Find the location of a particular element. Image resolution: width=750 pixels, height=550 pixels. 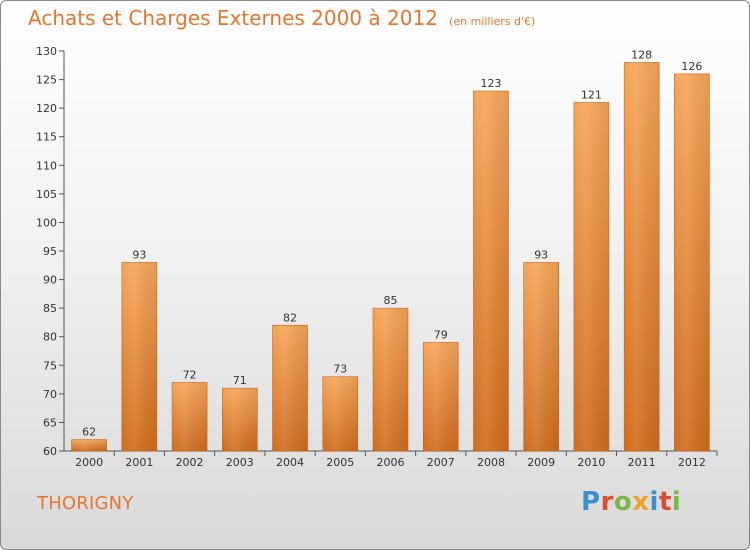

x-tick-label: 2005 is located at coordinates (340, 462).